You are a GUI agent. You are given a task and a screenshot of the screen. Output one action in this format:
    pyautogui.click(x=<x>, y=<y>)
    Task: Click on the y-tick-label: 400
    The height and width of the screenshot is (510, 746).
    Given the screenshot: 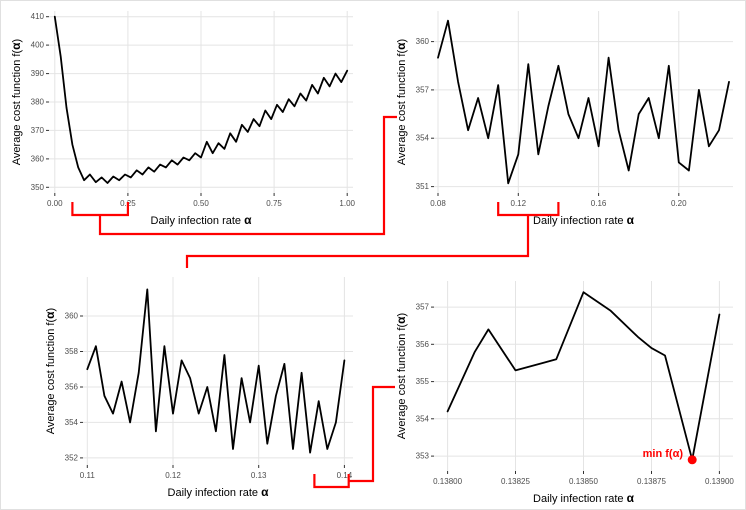 What is the action you would take?
    pyautogui.click(x=38, y=45)
    